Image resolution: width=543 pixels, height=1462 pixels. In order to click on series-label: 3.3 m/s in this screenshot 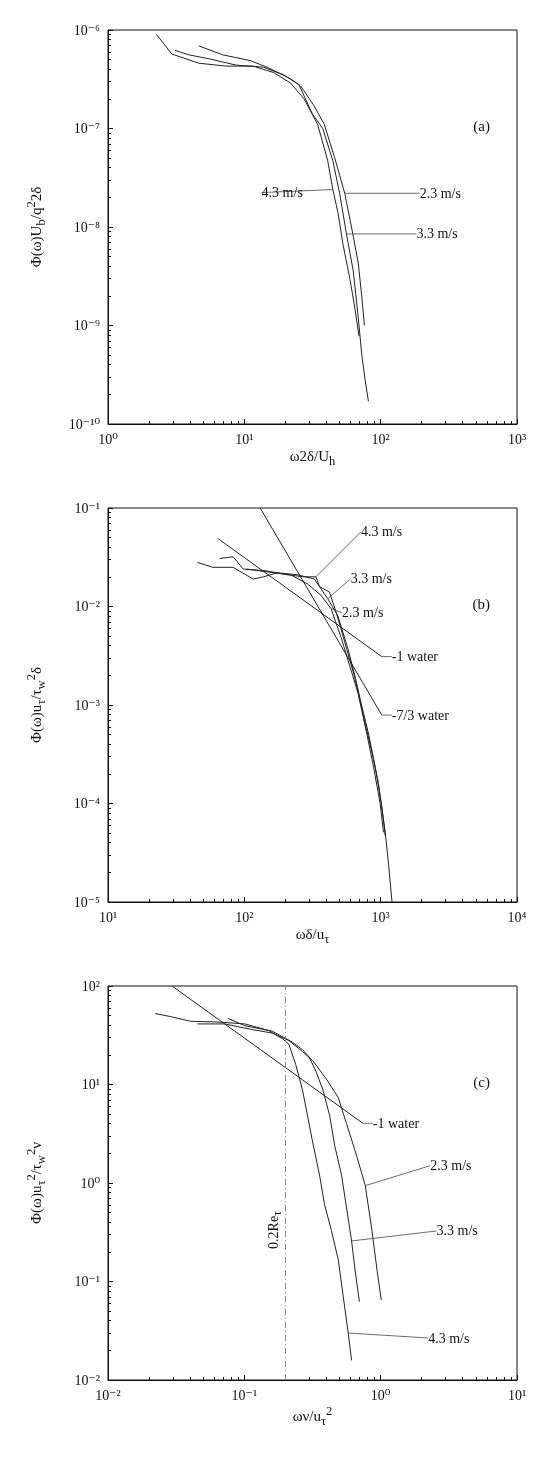, I will do `click(371, 579)`.